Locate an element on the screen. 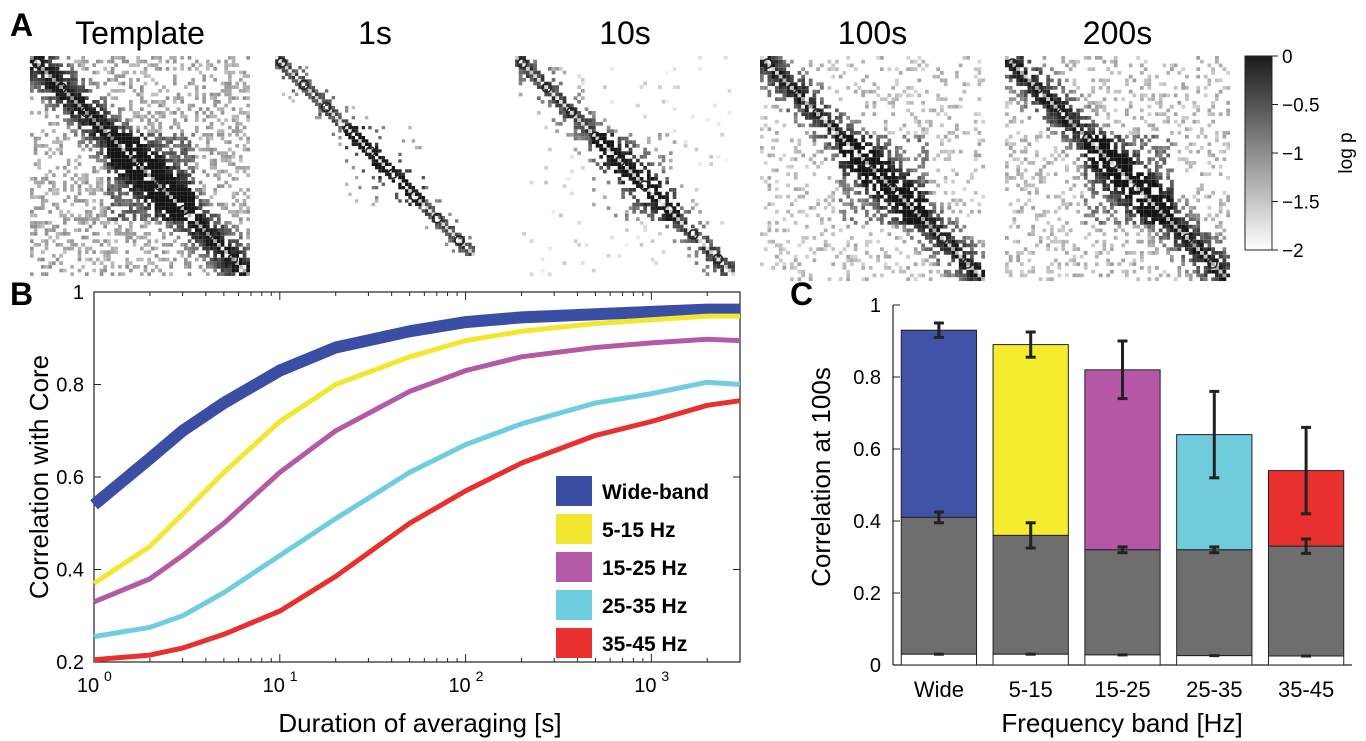 The width and height of the screenshot is (1366, 741). colorbar-tick-label: −2 is located at coordinates (1293, 251).